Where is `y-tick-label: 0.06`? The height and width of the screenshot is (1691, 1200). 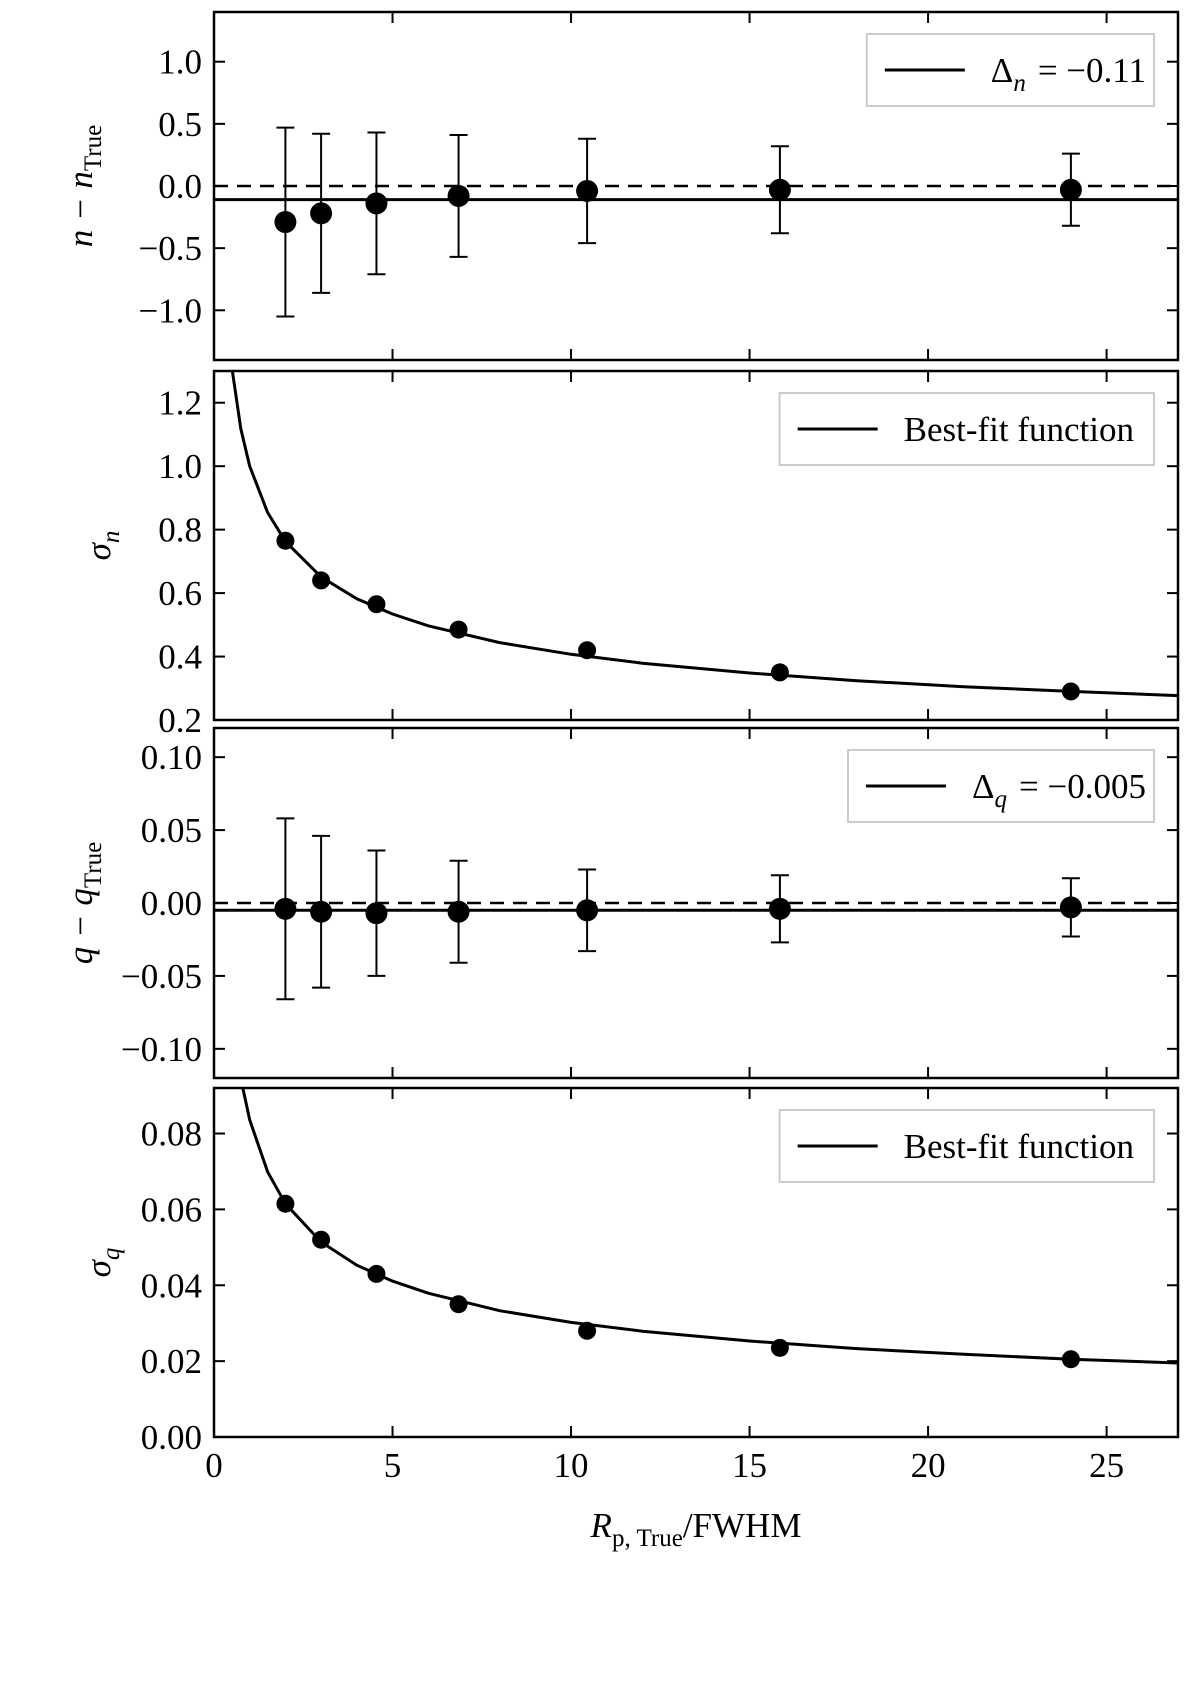 y-tick-label: 0.06 is located at coordinates (171, 1209).